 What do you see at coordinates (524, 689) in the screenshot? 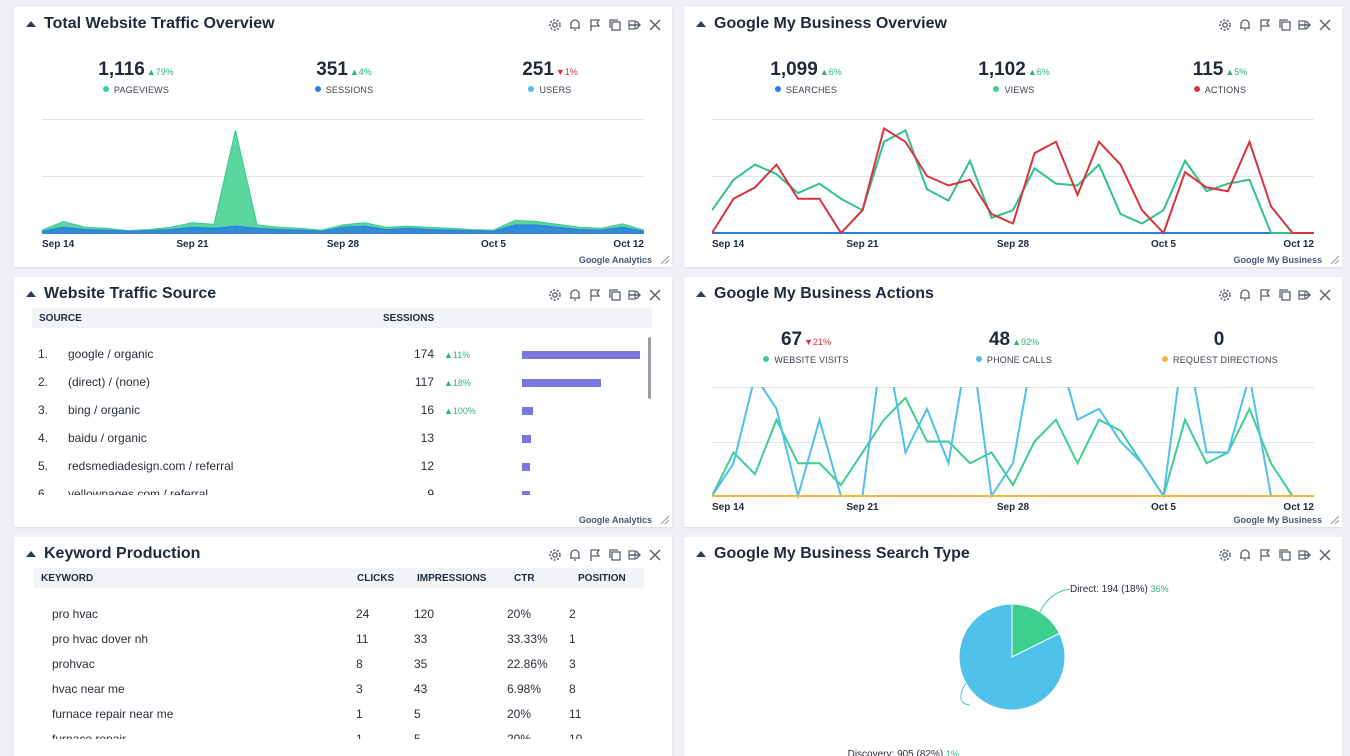
I see `cell-ctr: 6.98%` at bounding box center [524, 689].